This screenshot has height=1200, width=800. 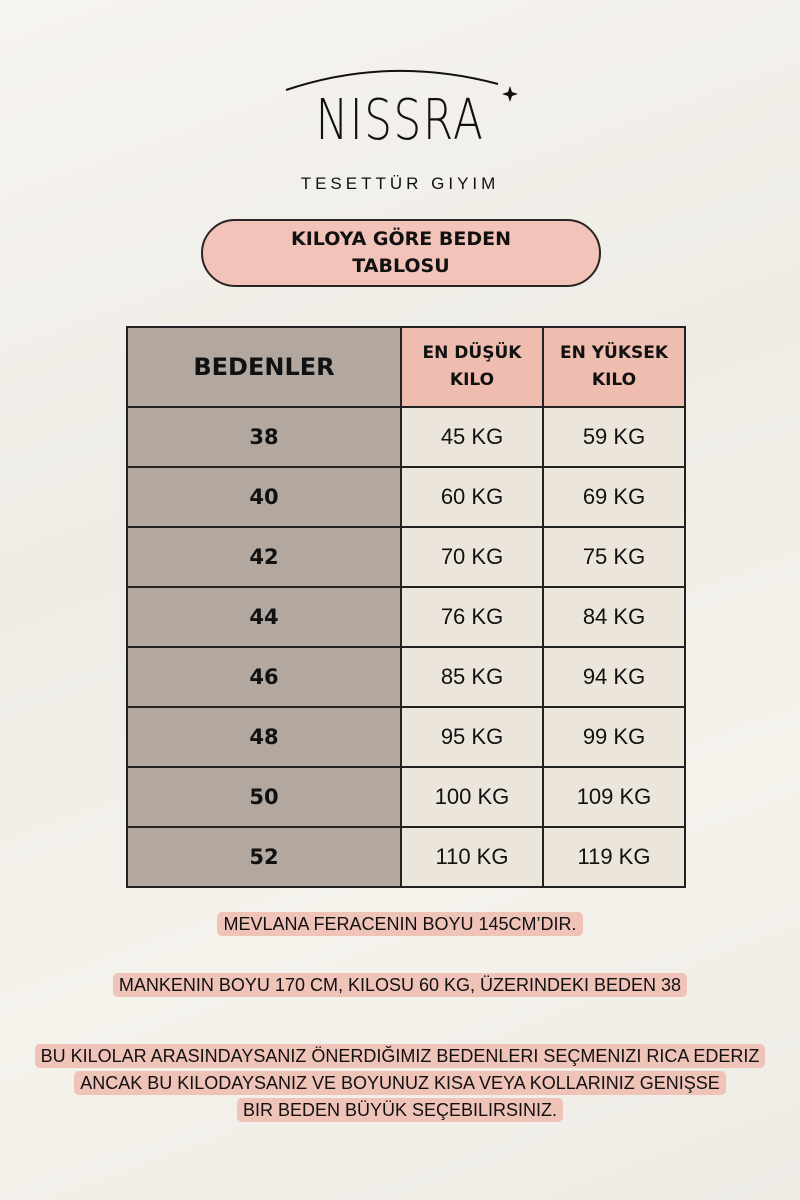 I want to click on min-weight-cell: 100 KG, so click(x=472, y=797).